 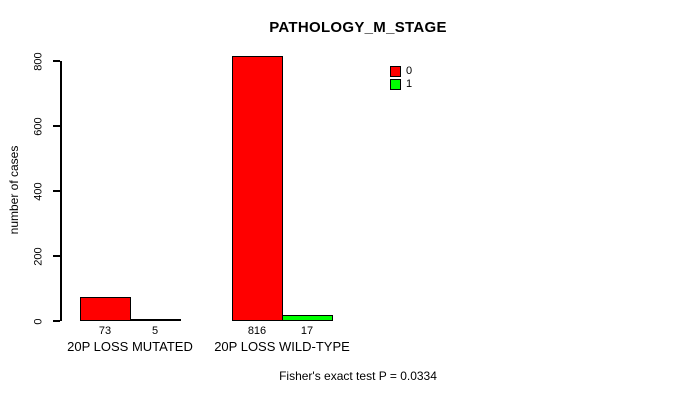 What do you see at coordinates (155, 331) in the screenshot?
I see `bar-value-label: 5` at bounding box center [155, 331].